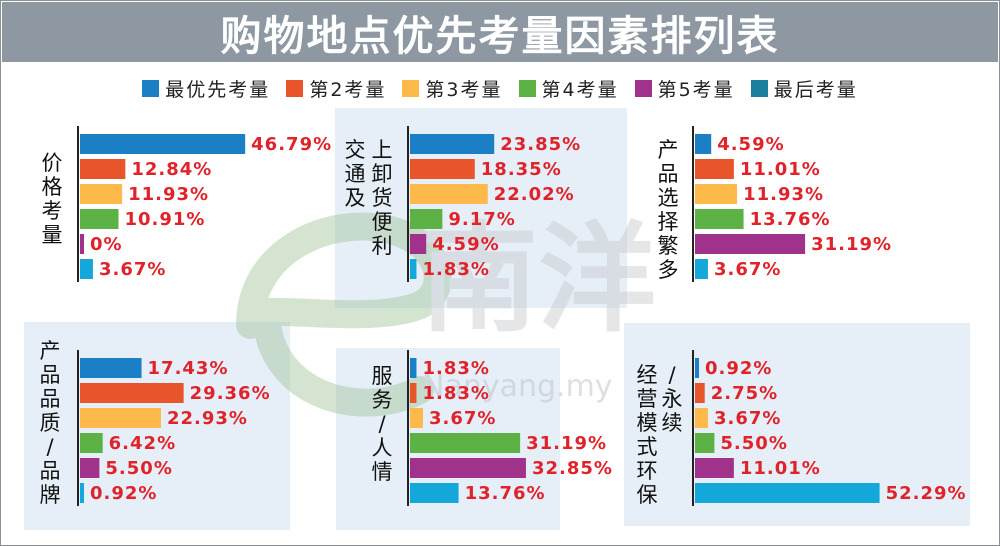  Describe the element at coordinates (517, 386) in the screenshot. I see `watermark-url: Nanyang.my` at that location.